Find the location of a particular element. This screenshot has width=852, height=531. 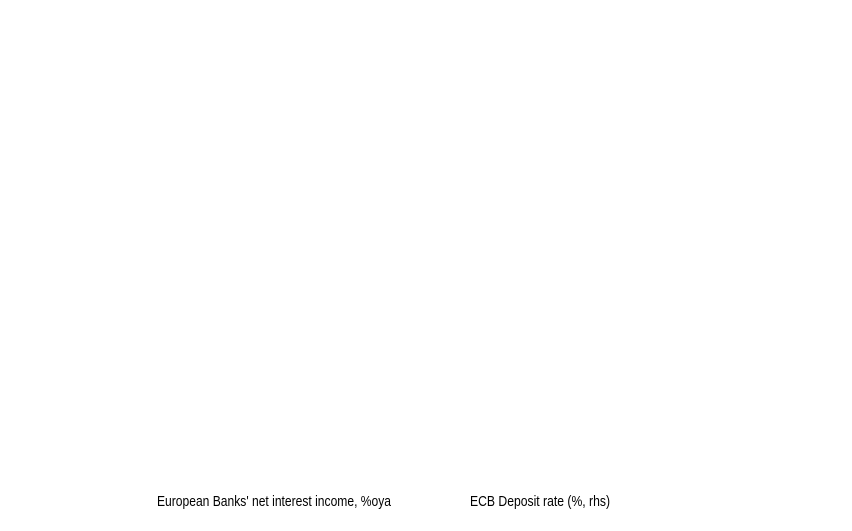

legend-label-ecb: ECB Deposit rate (%, rhs) is located at coordinates (540, 501).